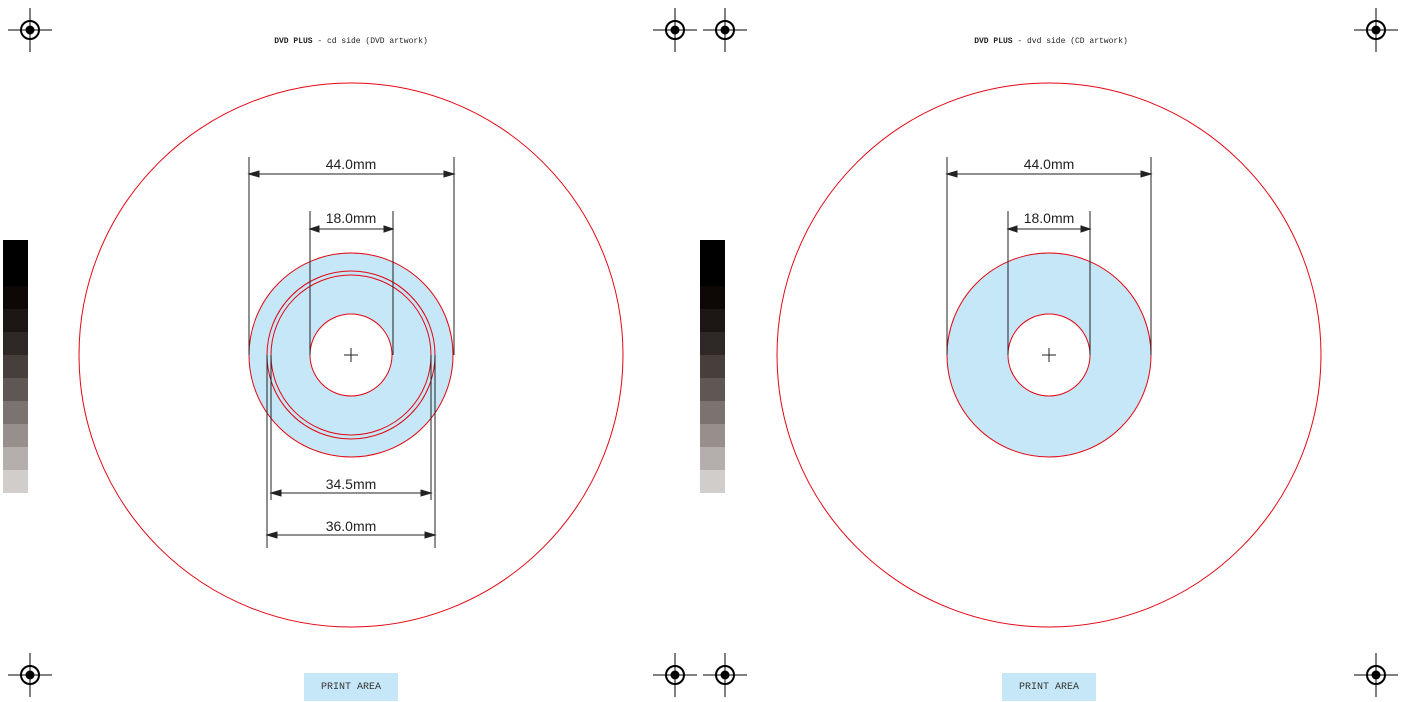 This screenshot has width=1405, height=702. What do you see at coordinates (351, 484) in the screenshot?
I see `dimension-label: 34.5mm` at bounding box center [351, 484].